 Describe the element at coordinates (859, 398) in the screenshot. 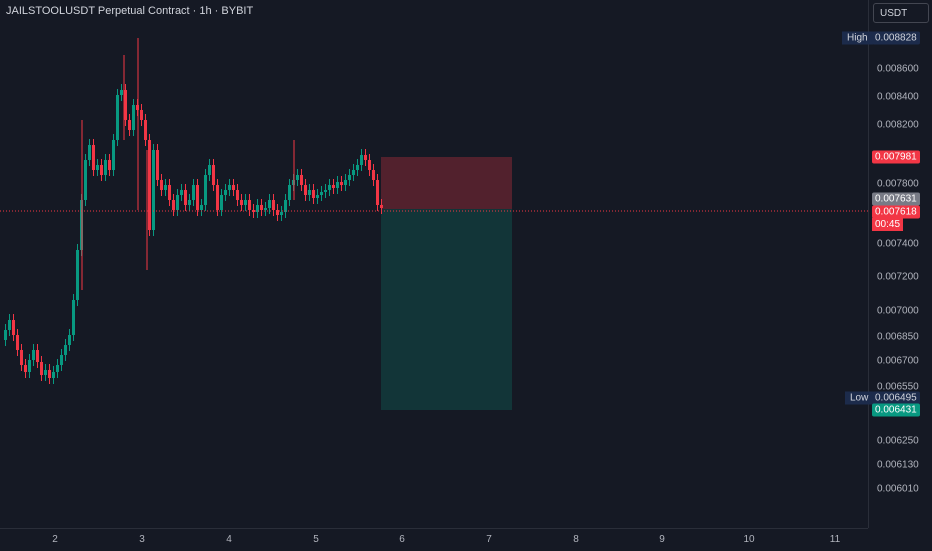

I see `low-label: Low` at that location.